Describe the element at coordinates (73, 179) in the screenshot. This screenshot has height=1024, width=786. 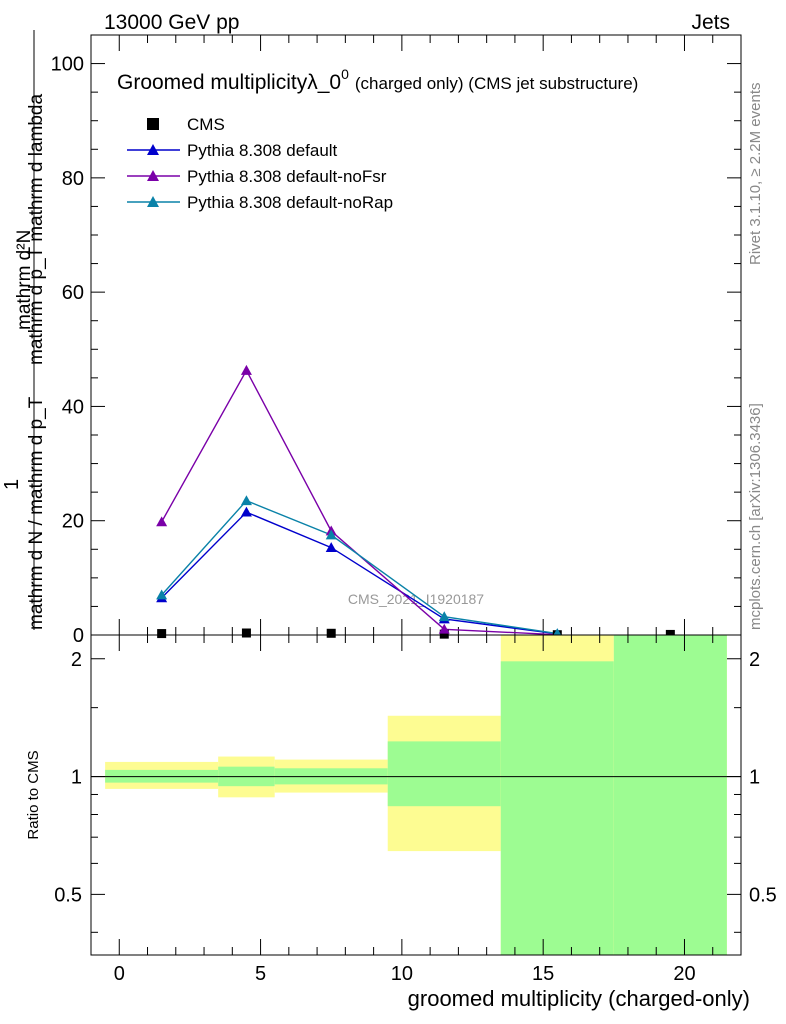
I see `main-y-tick-label: 80` at that location.